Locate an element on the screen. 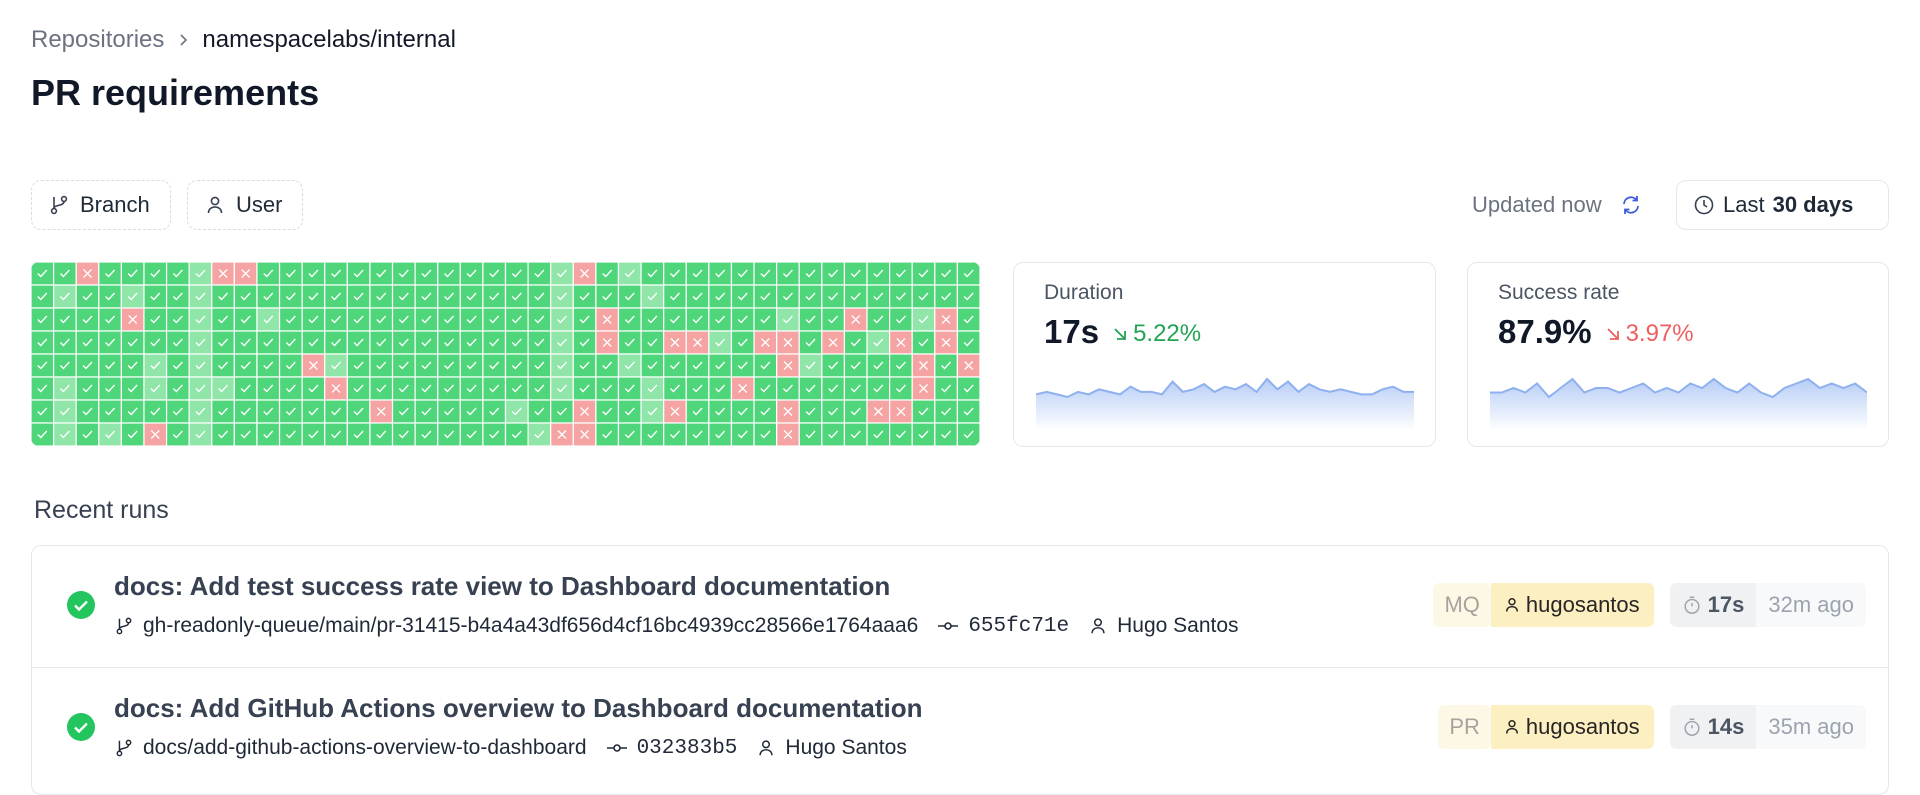 Image resolution: width=1920 pixels, height=795 pixels. run-author: Hugo Santos is located at coordinates (846, 747).